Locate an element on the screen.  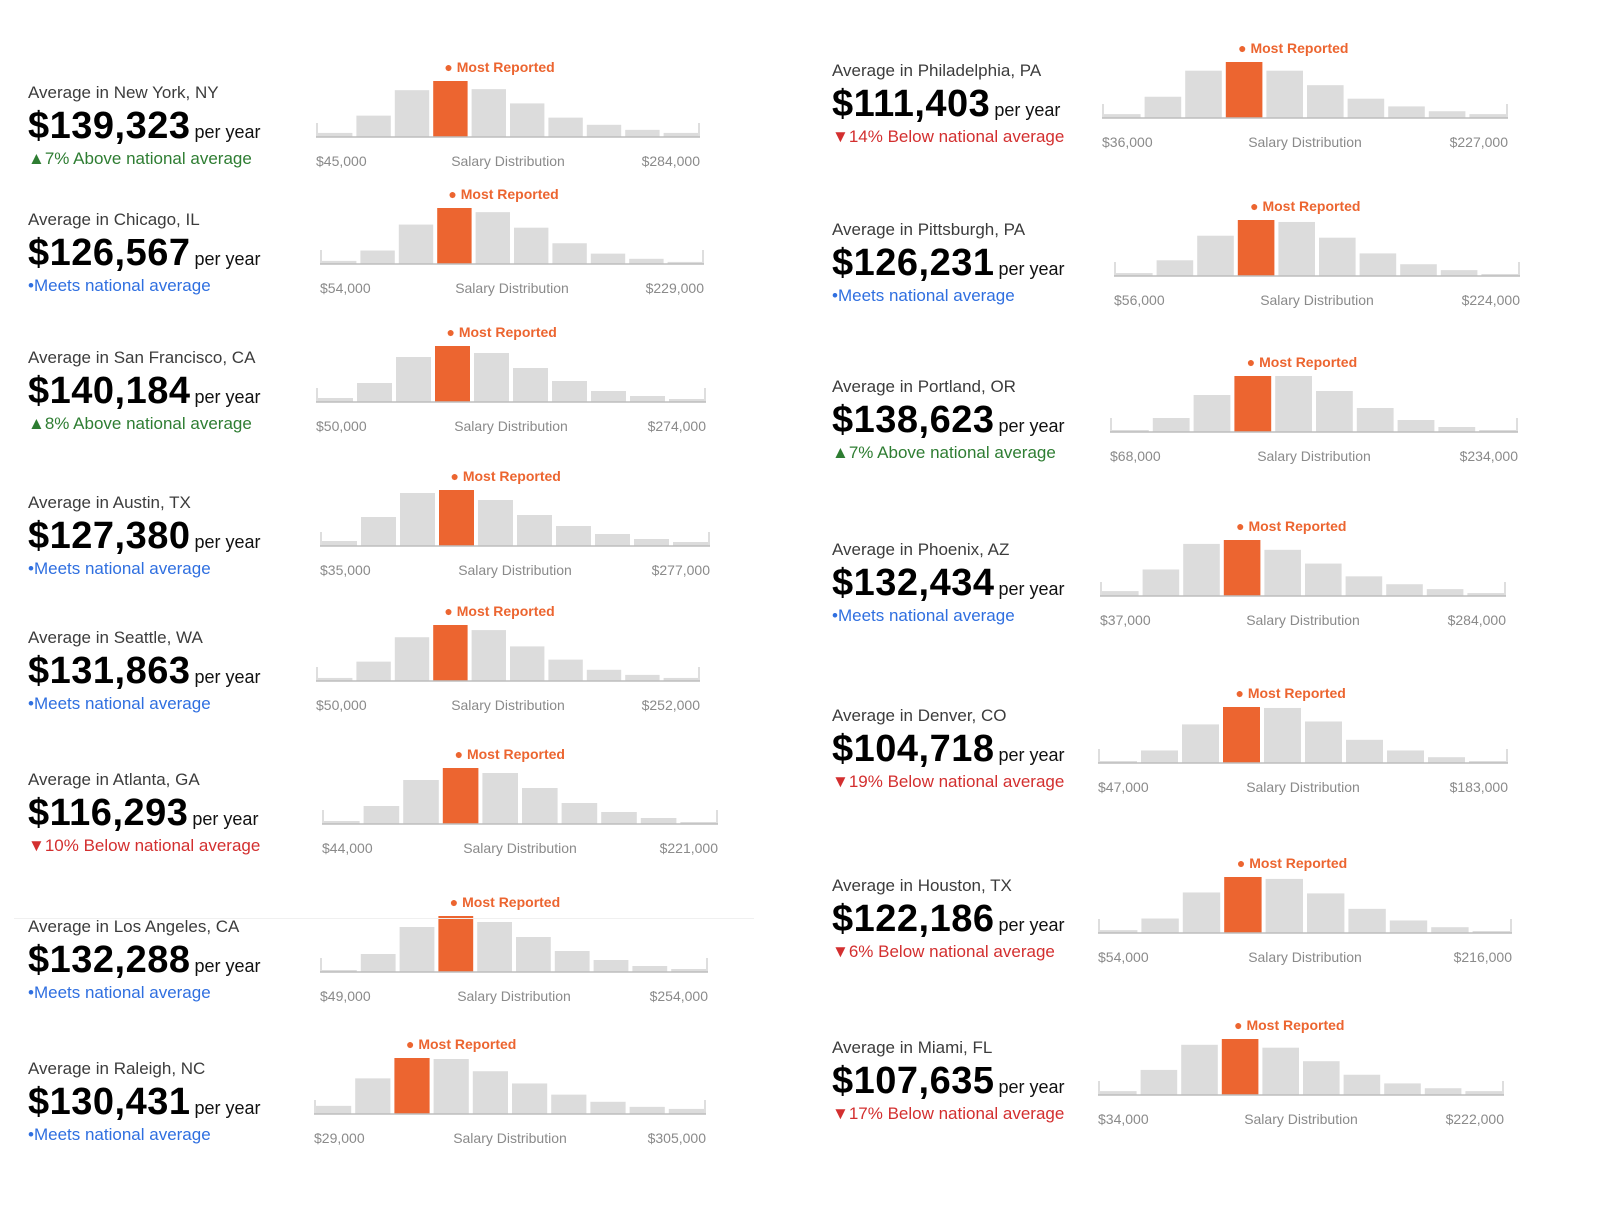
min-salary-tick-label: $68,000 is located at coordinates (1135, 456).